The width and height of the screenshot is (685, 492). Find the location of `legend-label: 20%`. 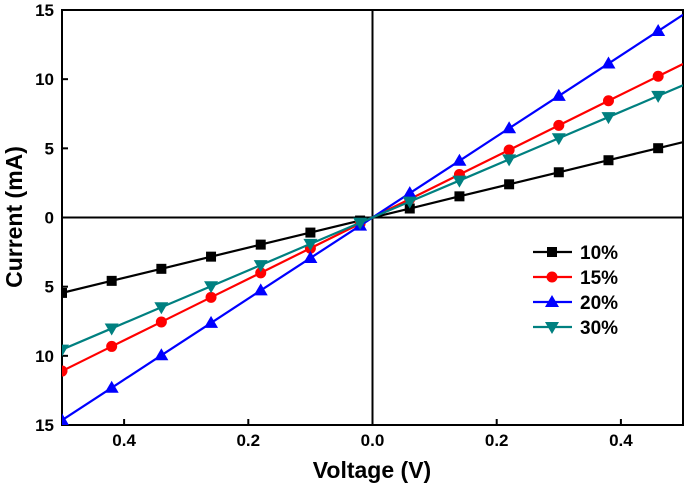

legend-label: 20% is located at coordinates (599, 303).